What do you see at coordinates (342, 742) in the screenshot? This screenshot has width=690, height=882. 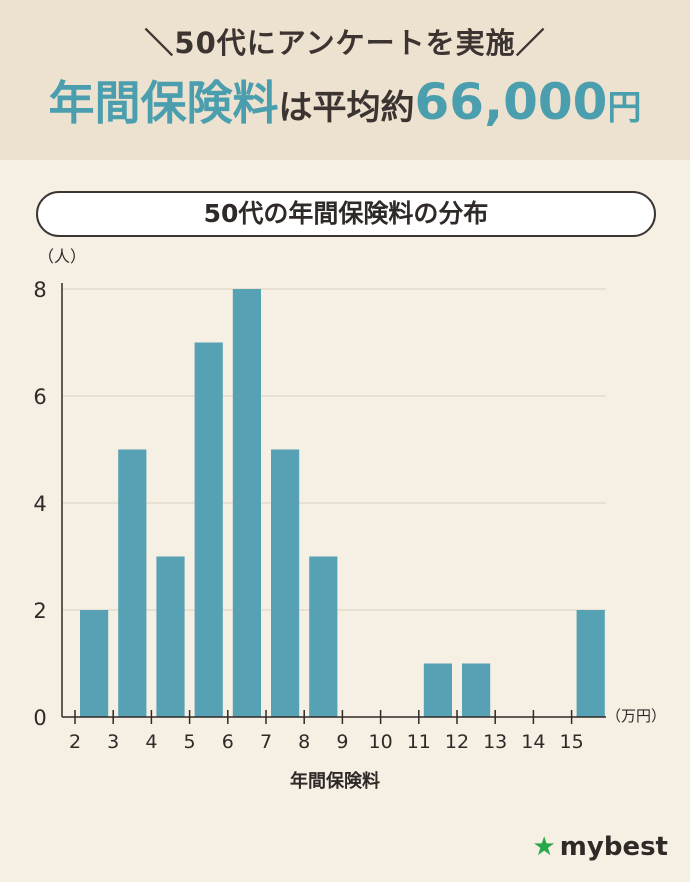 I see `x-tick-label: 9` at bounding box center [342, 742].